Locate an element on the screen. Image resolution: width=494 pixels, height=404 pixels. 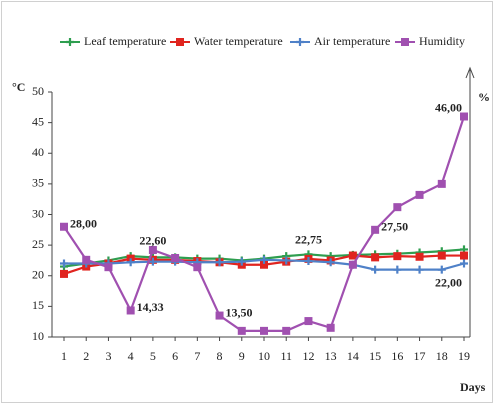
y-tick-label: 20 is located at coordinates (38, 275).